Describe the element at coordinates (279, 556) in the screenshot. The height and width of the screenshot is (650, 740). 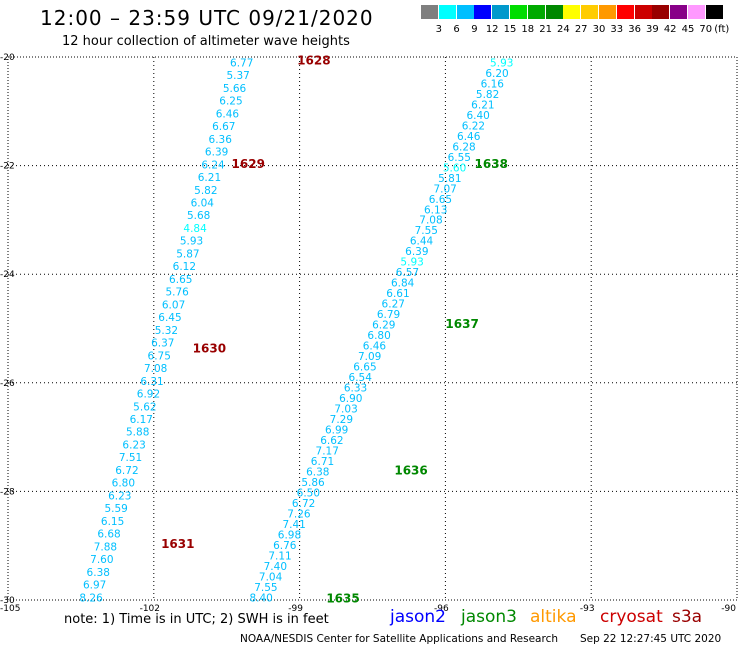
I see `wave-height-value: 7.11` at that location.